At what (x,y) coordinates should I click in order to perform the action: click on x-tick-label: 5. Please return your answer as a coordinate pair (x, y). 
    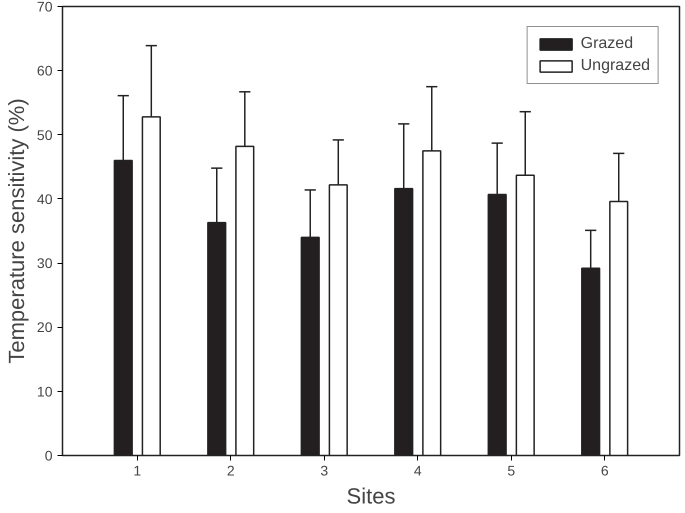
    Looking at the image, I should click on (511, 470).